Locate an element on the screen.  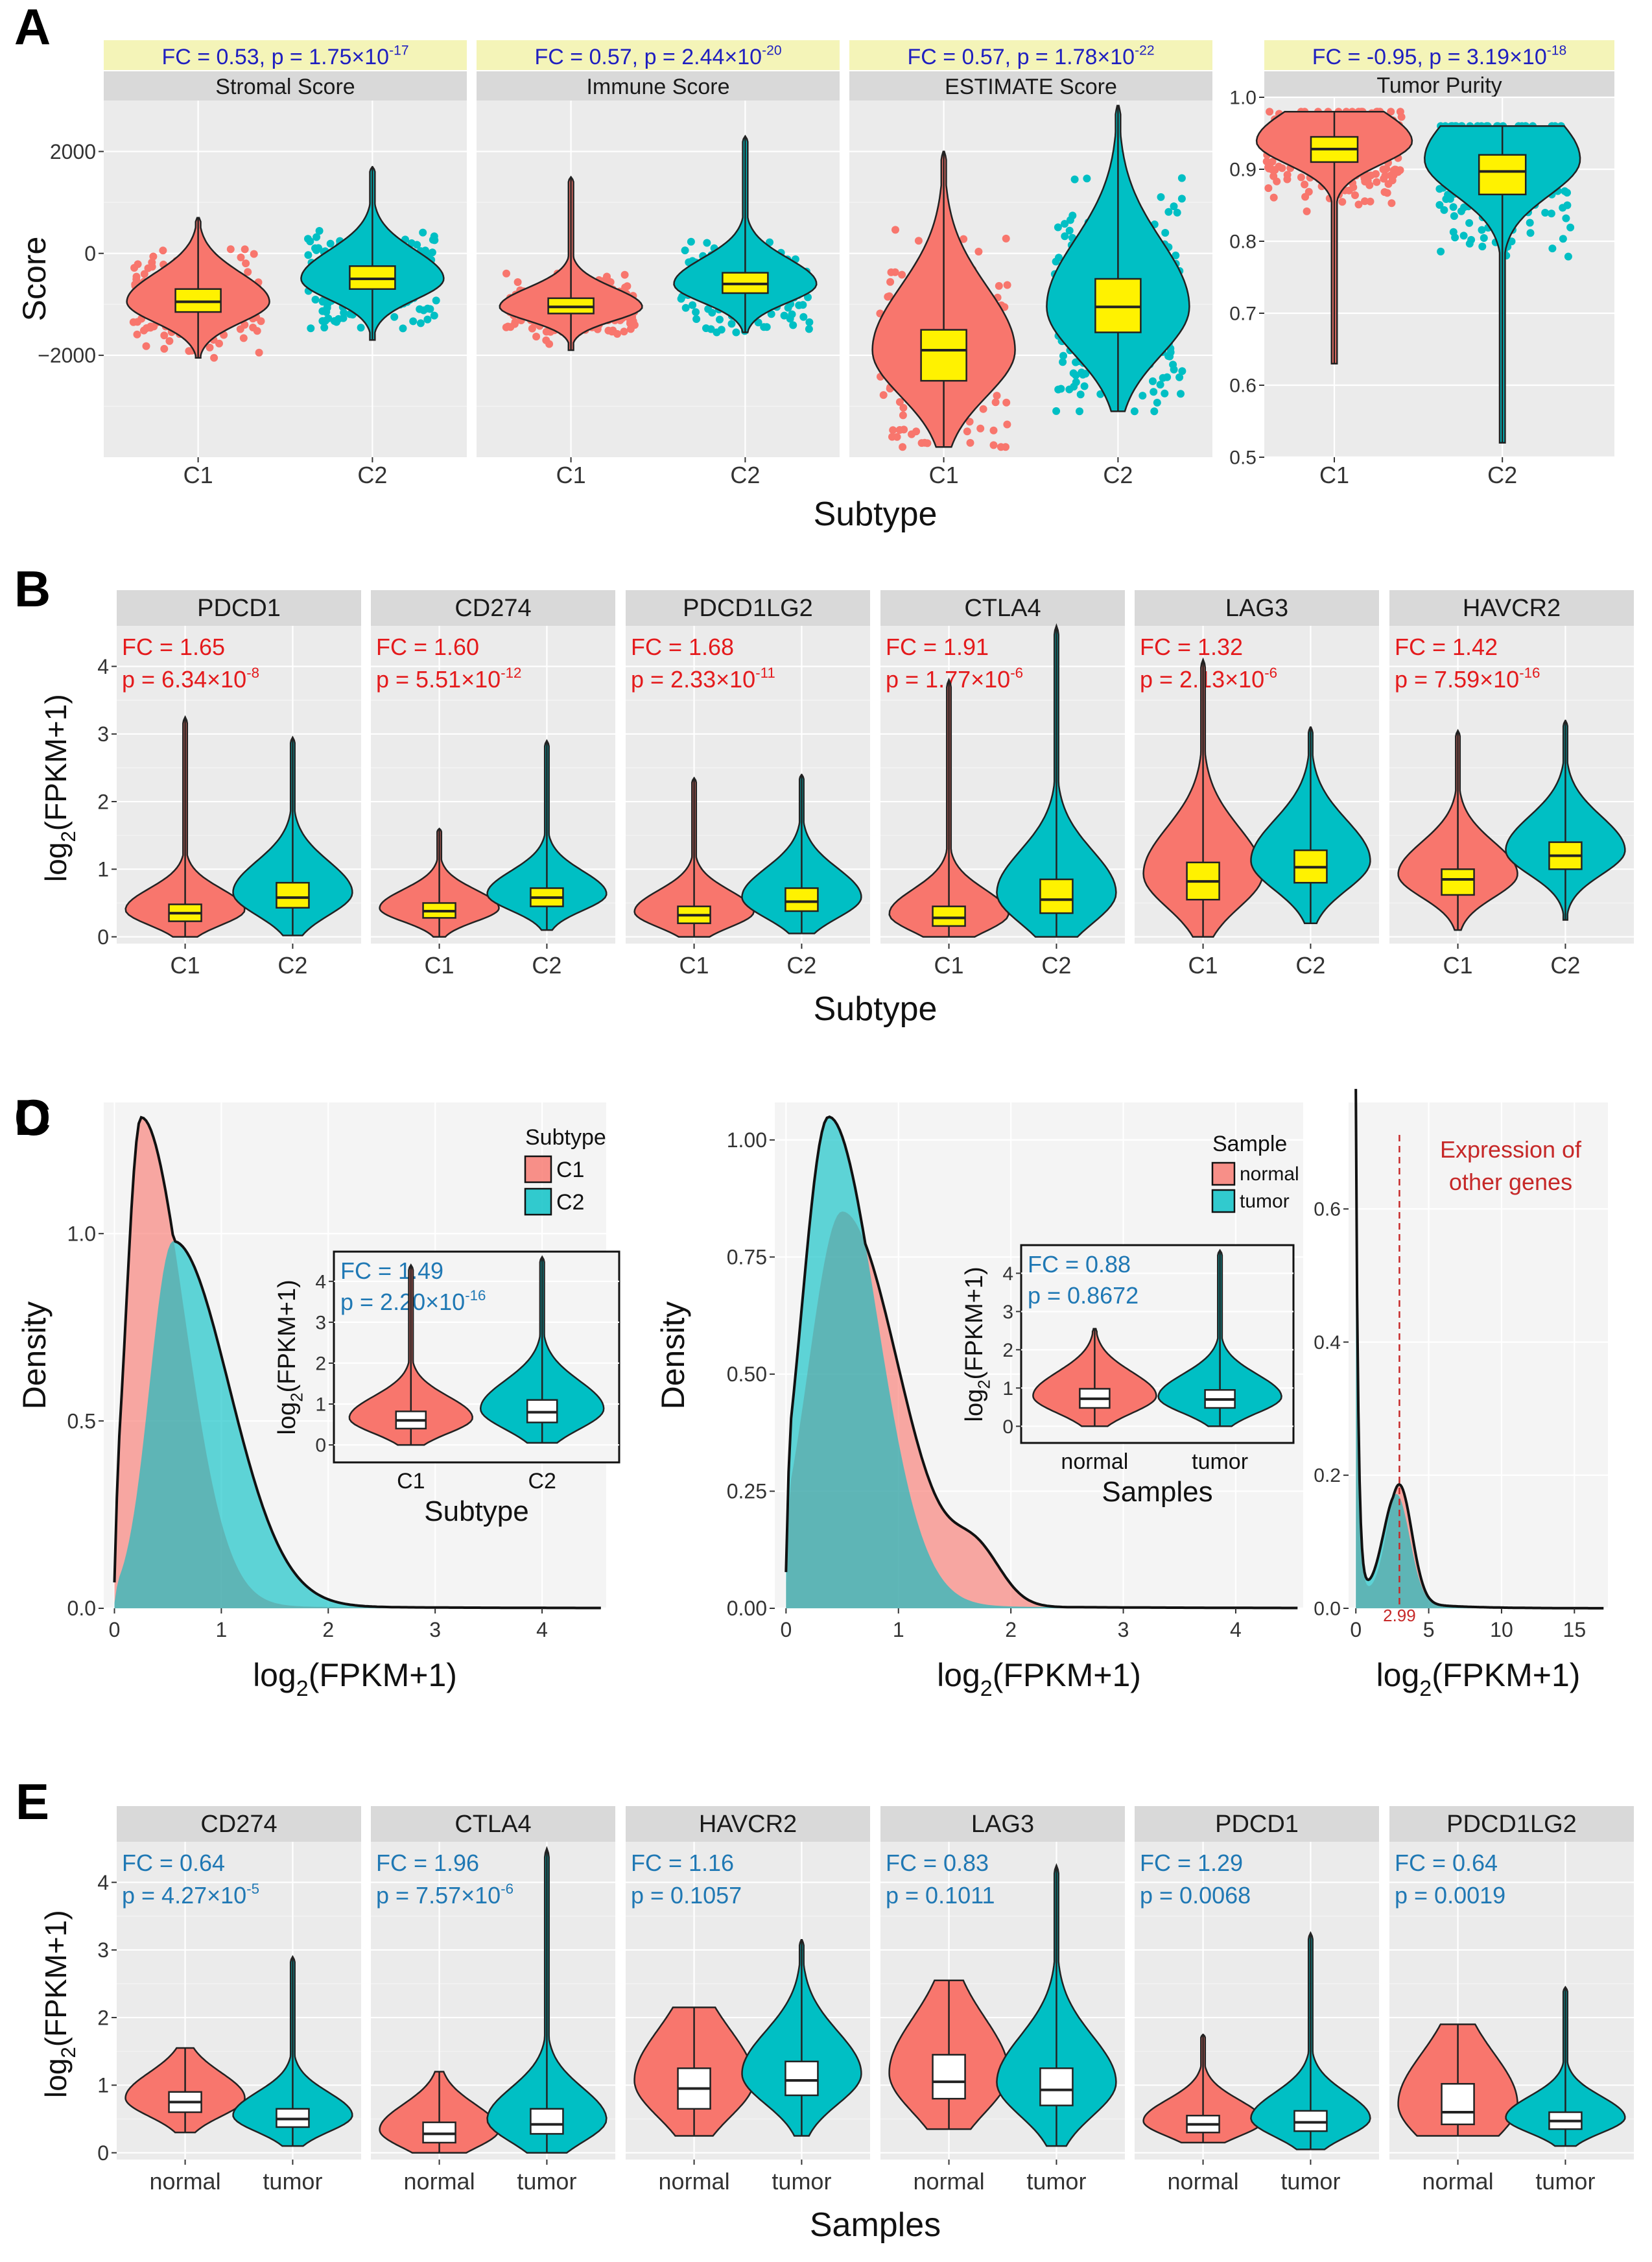
y-tick-label: 1 is located at coordinates (103, 869).